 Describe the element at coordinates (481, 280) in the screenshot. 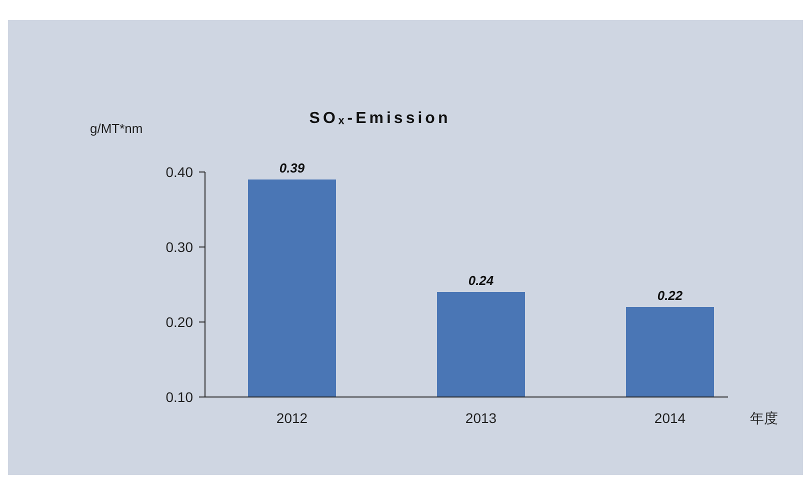

I see `data-label: 0.24` at that location.